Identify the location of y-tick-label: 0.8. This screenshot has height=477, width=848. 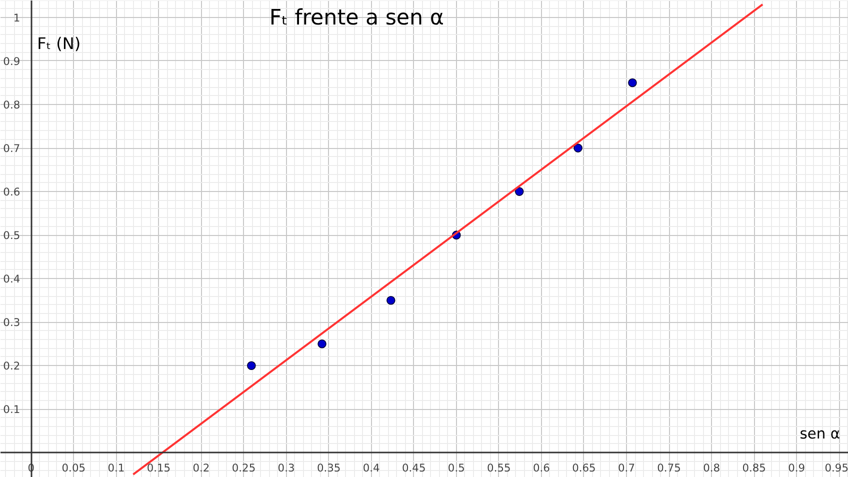
(11, 105).